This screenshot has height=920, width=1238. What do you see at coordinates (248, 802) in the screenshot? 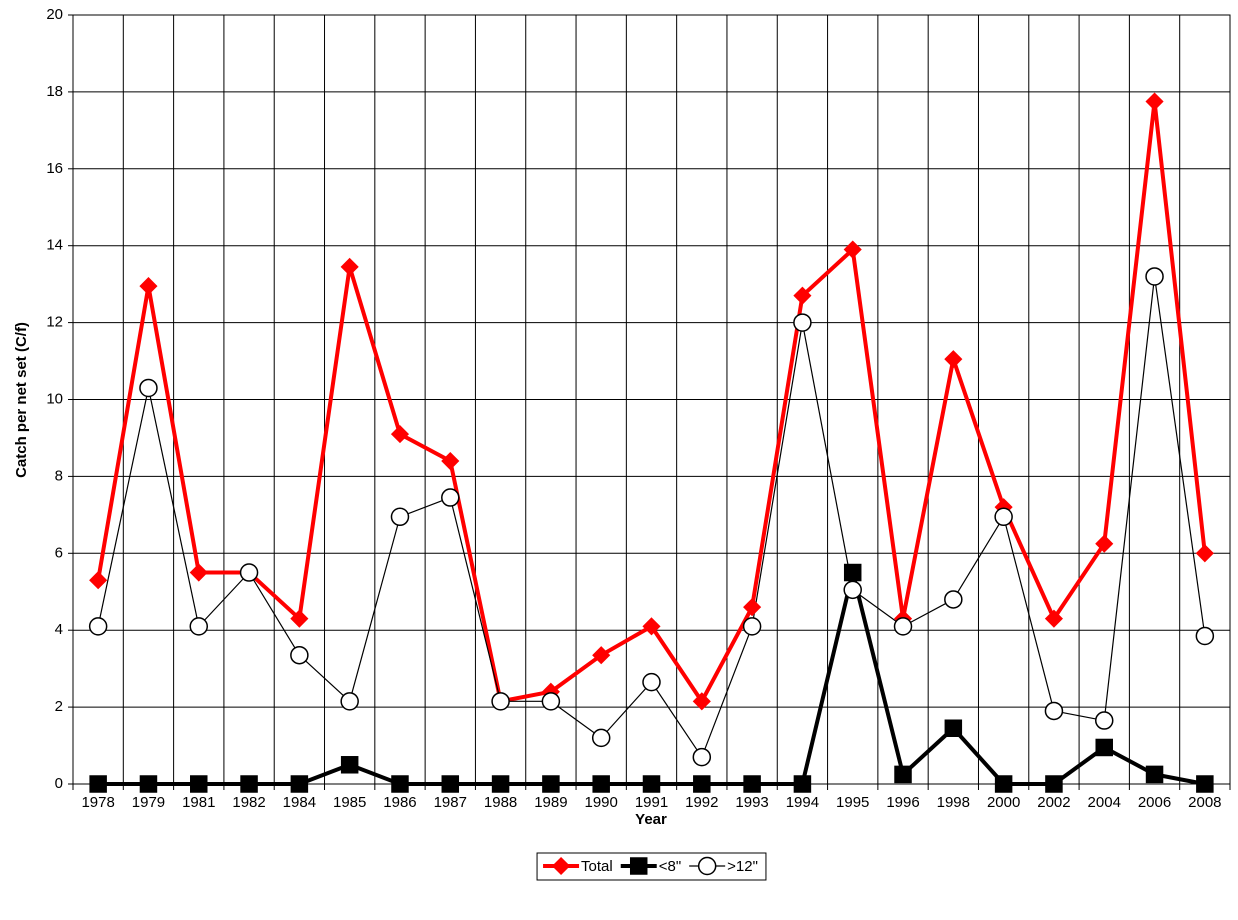
I see `x-tick-label: 1982` at bounding box center [248, 802].